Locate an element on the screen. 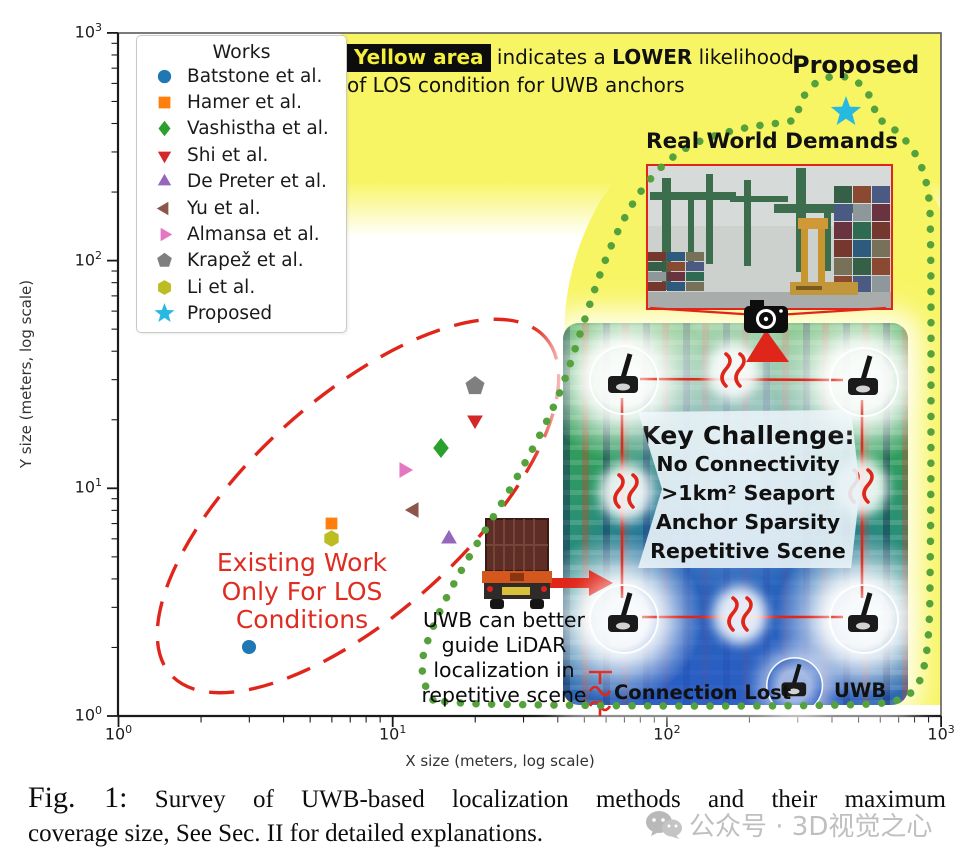 This screenshot has height=862, width=974. camera-beam is located at coordinates (767, 346).